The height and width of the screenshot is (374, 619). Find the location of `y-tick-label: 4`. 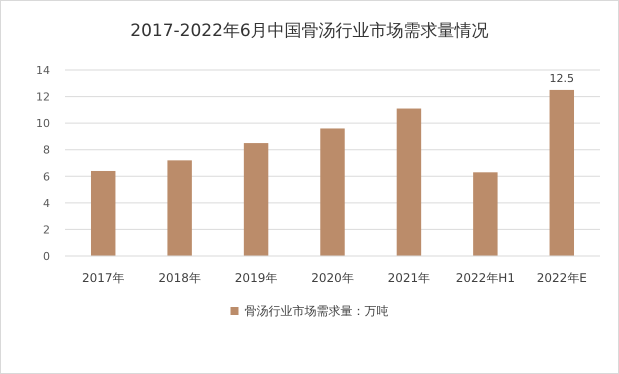

y-tick-label: 4 is located at coordinates (46, 203).